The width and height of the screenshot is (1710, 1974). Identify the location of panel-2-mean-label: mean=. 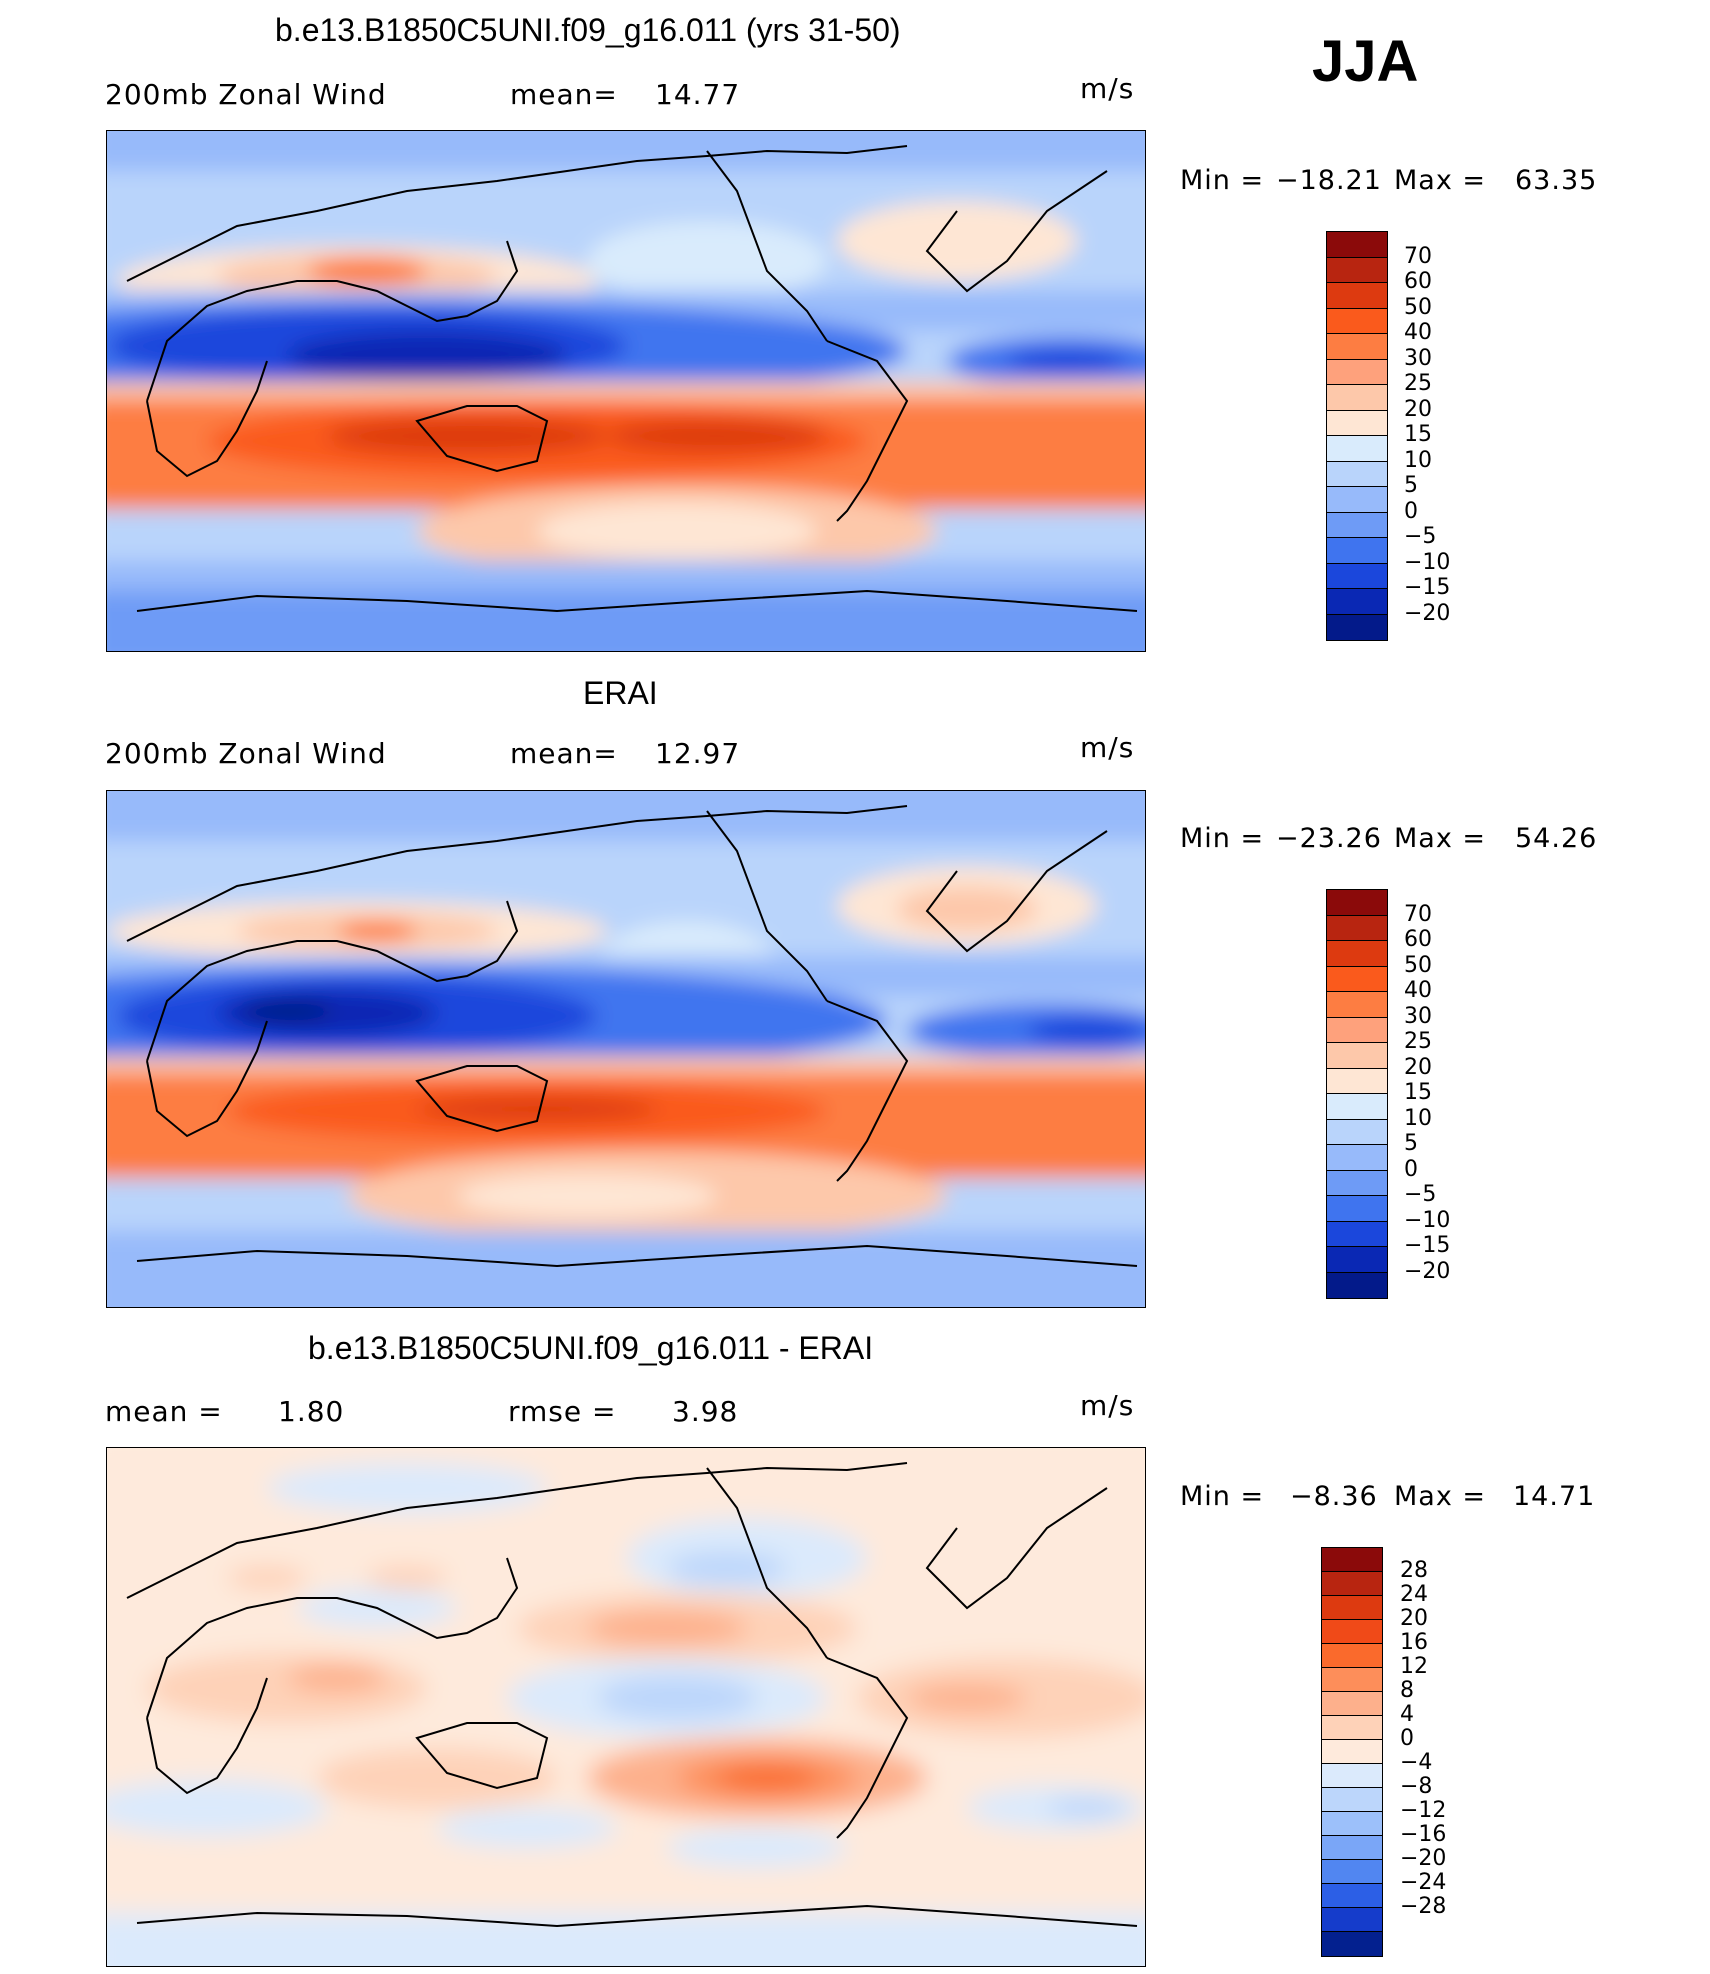
(564, 753).